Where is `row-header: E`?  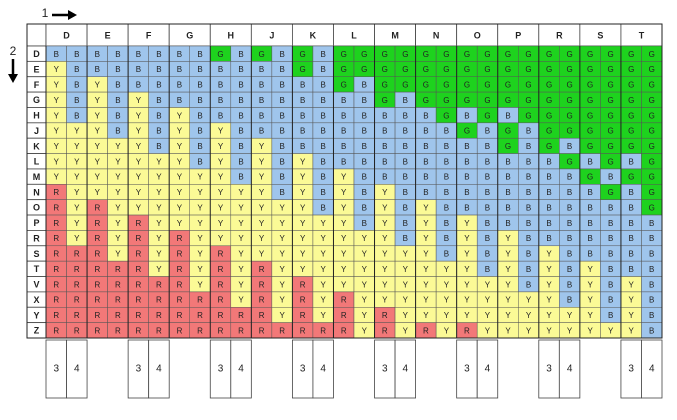
row-header: E is located at coordinates (36, 69).